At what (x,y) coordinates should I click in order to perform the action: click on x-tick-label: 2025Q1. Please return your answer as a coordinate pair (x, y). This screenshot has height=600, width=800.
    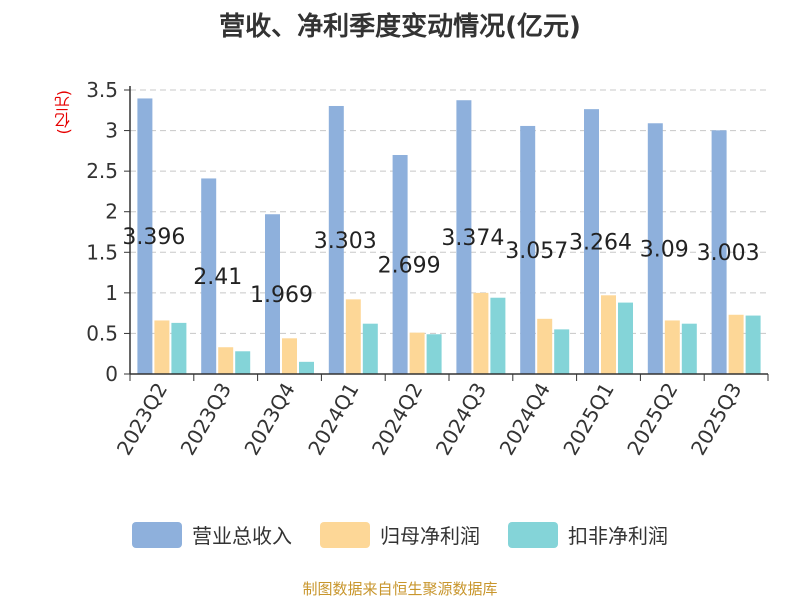
    Looking at the image, I should click on (588, 419).